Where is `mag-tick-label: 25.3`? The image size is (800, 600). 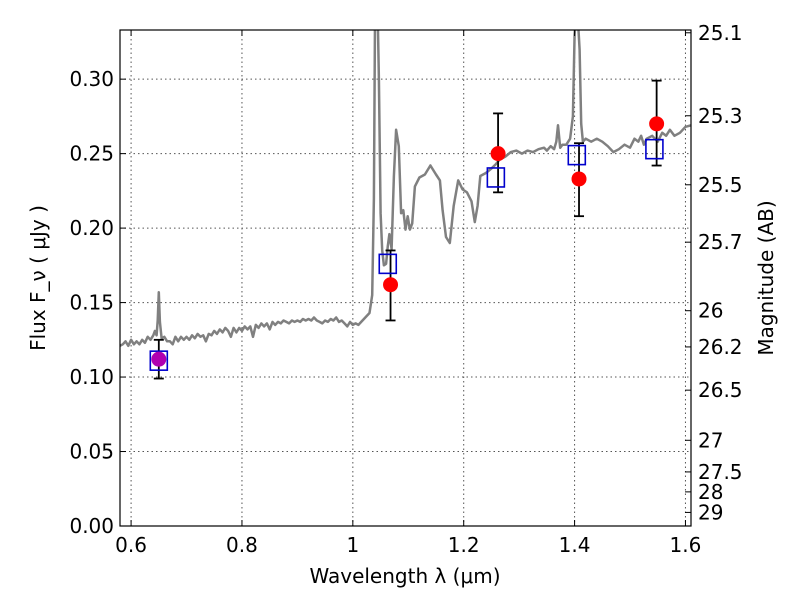 mag-tick-label: 25.3 is located at coordinates (720, 116).